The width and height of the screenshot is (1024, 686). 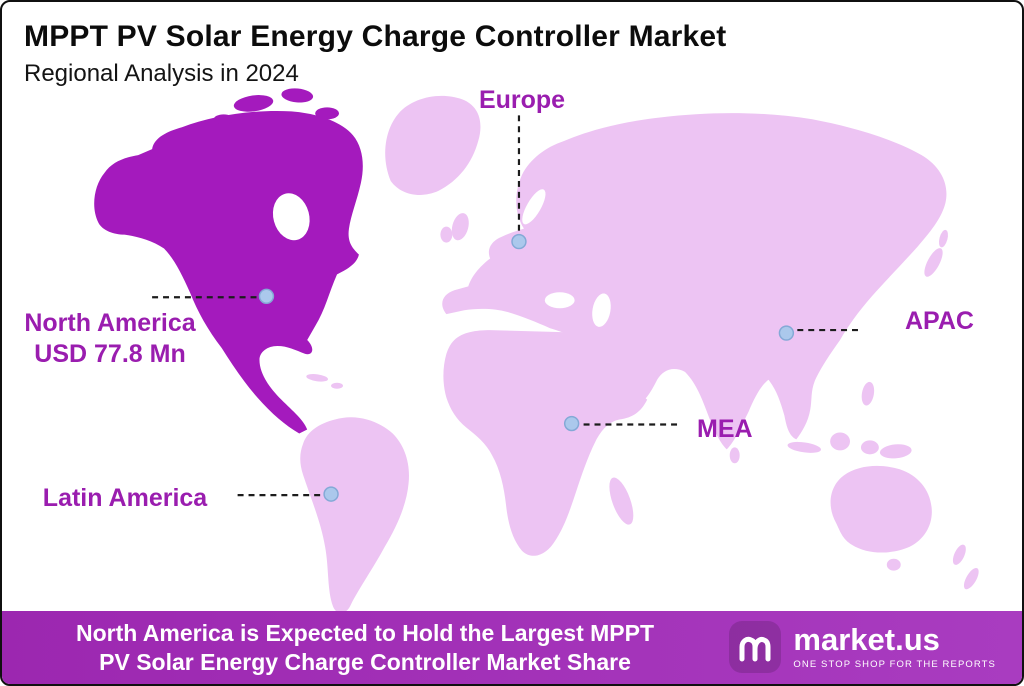 What do you see at coordinates (559, 300) in the screenshot?
I see `black-sea` at bounding box center [559, 300].